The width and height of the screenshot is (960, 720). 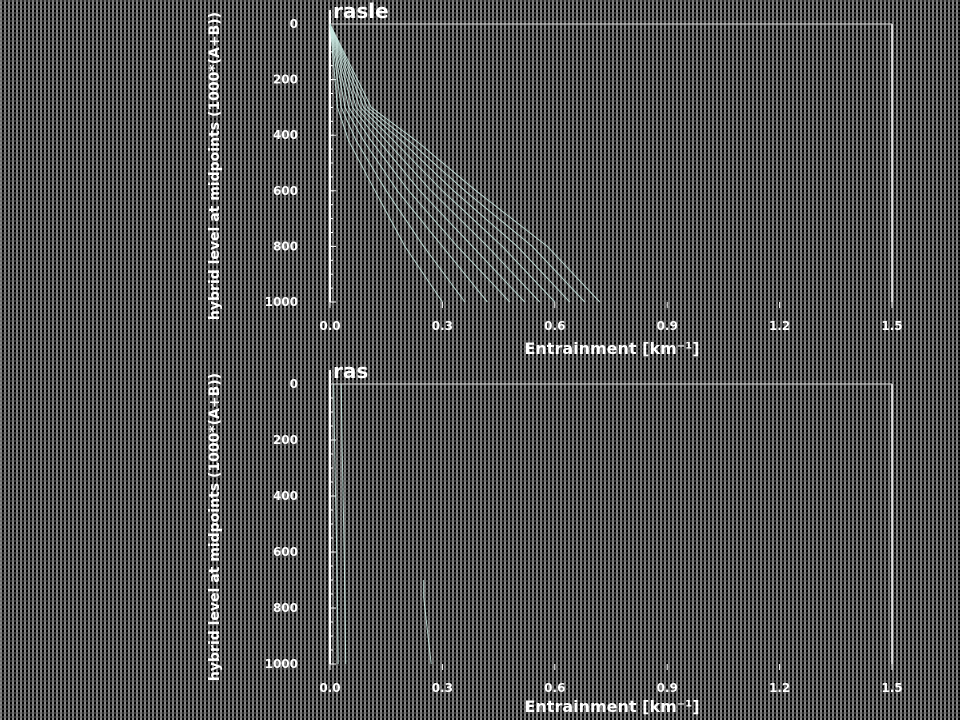 I want to click on panel-title: ras, so click(x=350, y=371).